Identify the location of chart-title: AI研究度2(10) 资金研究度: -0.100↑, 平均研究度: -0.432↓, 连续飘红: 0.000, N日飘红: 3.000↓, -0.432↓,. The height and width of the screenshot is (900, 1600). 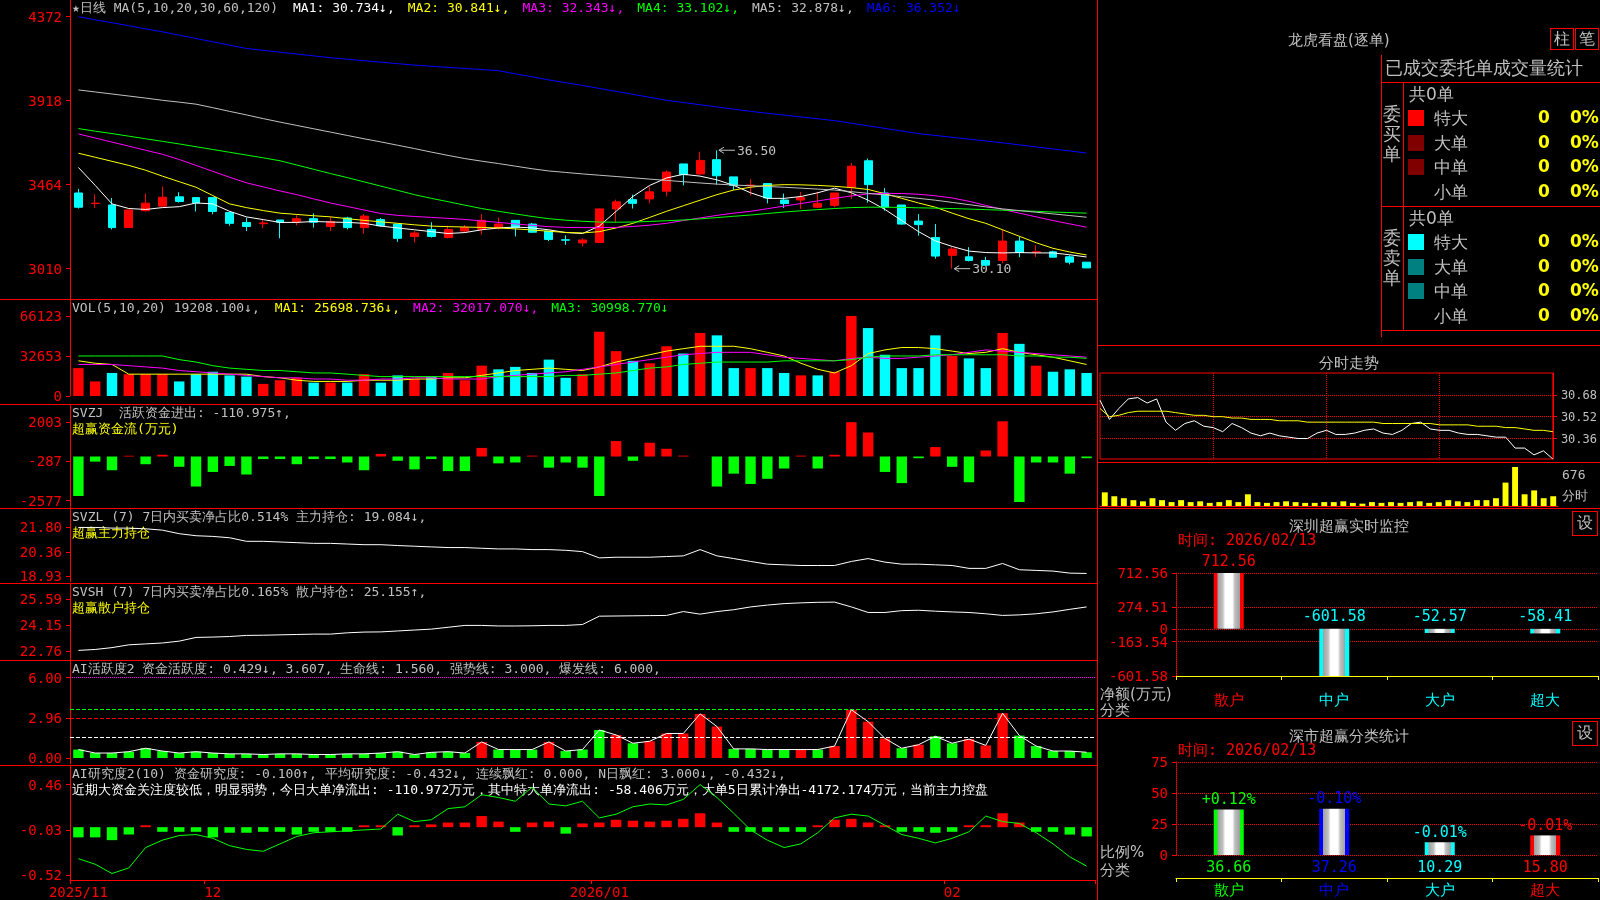
(429, 773).